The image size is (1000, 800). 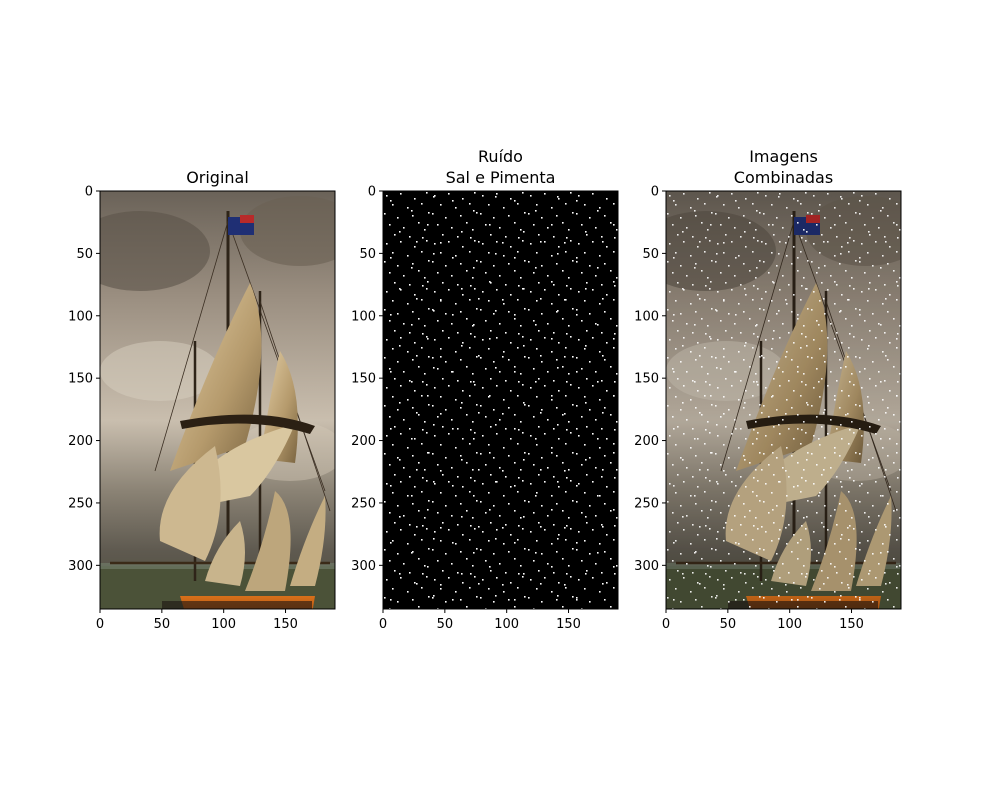 I want to click on subplot-title-line: Original, so click(x=217, y=177).